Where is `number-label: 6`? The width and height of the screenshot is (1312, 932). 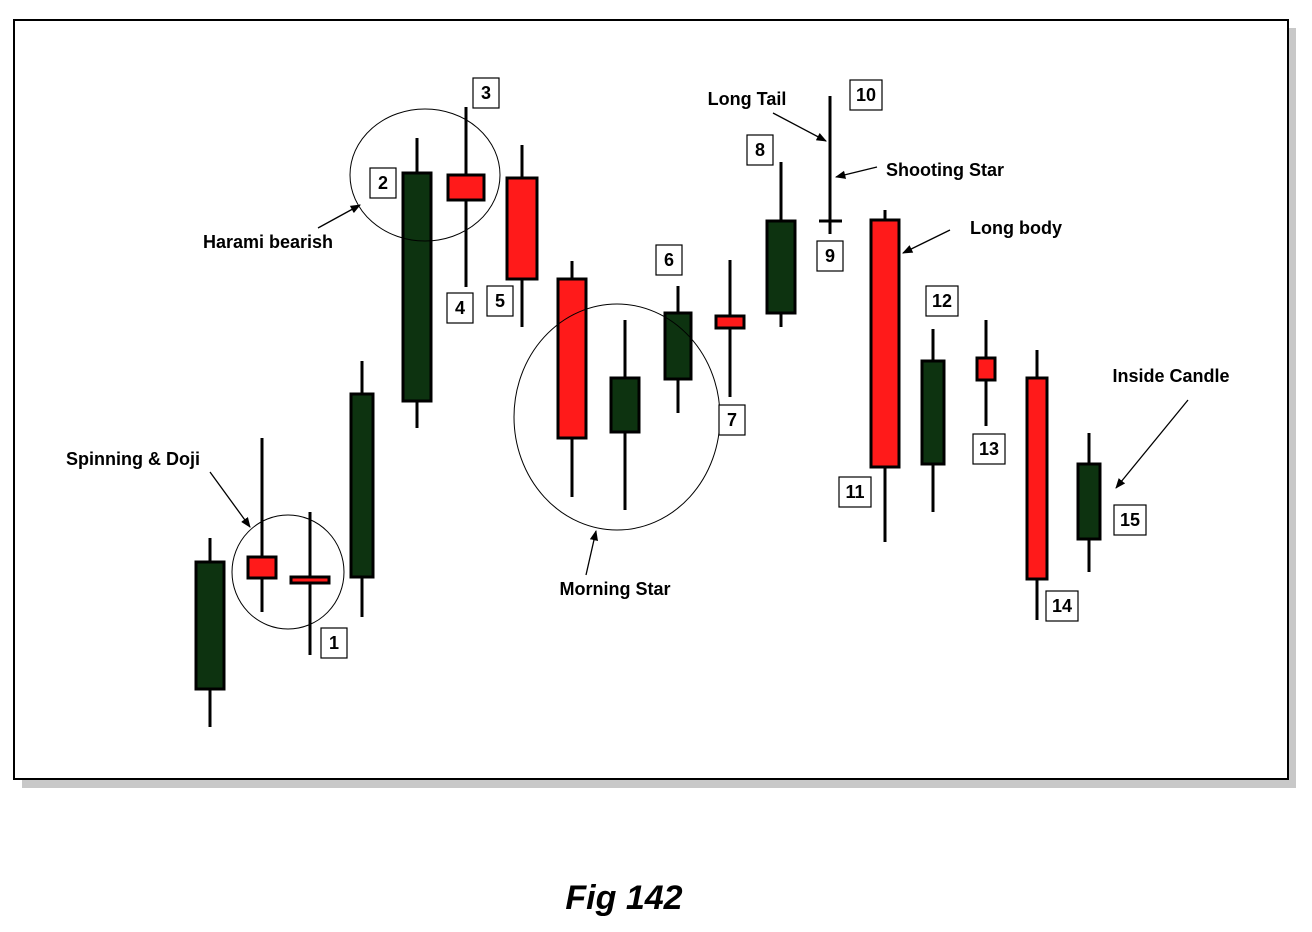
number-label: 6 is located at coordinates (669, 260).